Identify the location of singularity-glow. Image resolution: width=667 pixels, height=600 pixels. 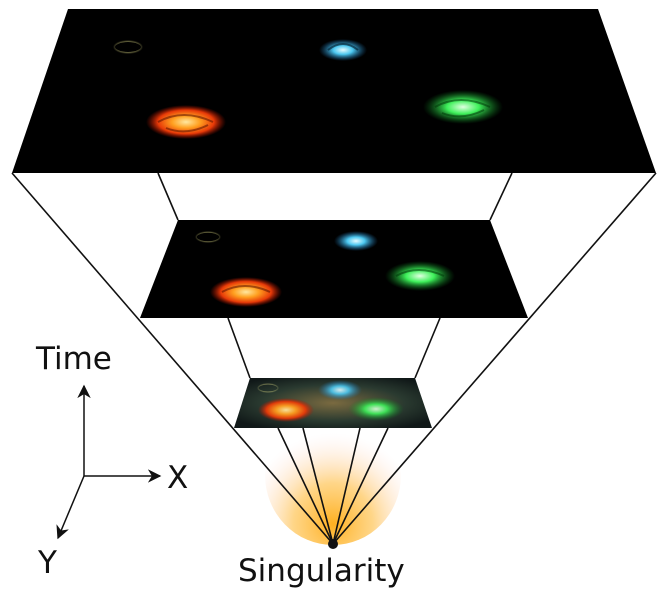
(333, 475).